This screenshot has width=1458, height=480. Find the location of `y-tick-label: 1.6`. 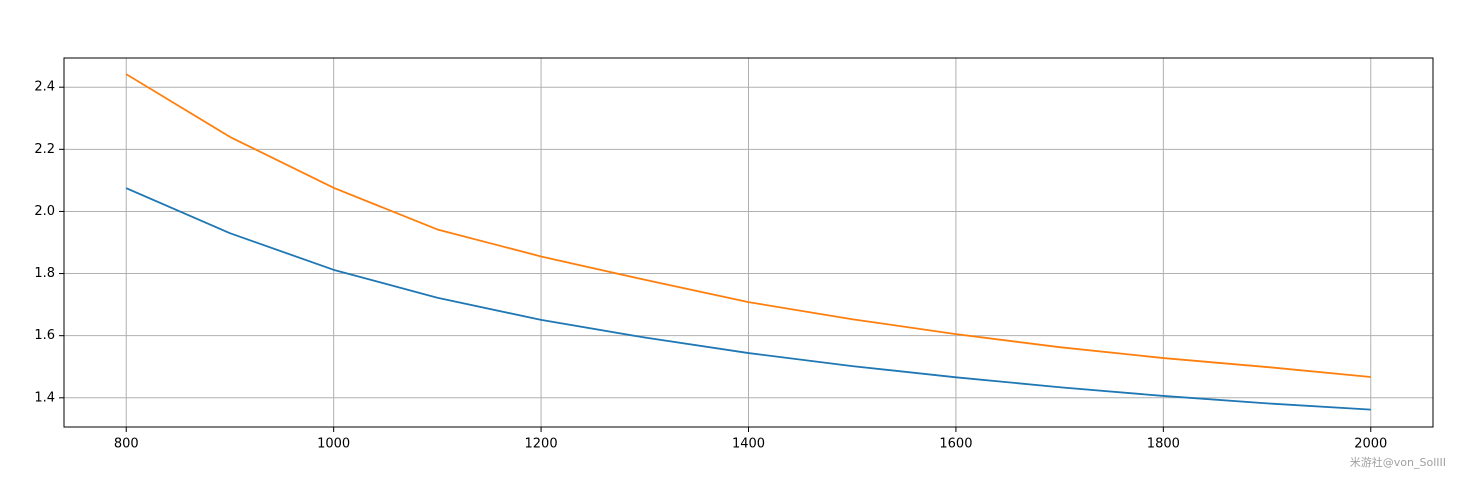

y-tick-label: 1.6 is located at coordinates (44, 335).